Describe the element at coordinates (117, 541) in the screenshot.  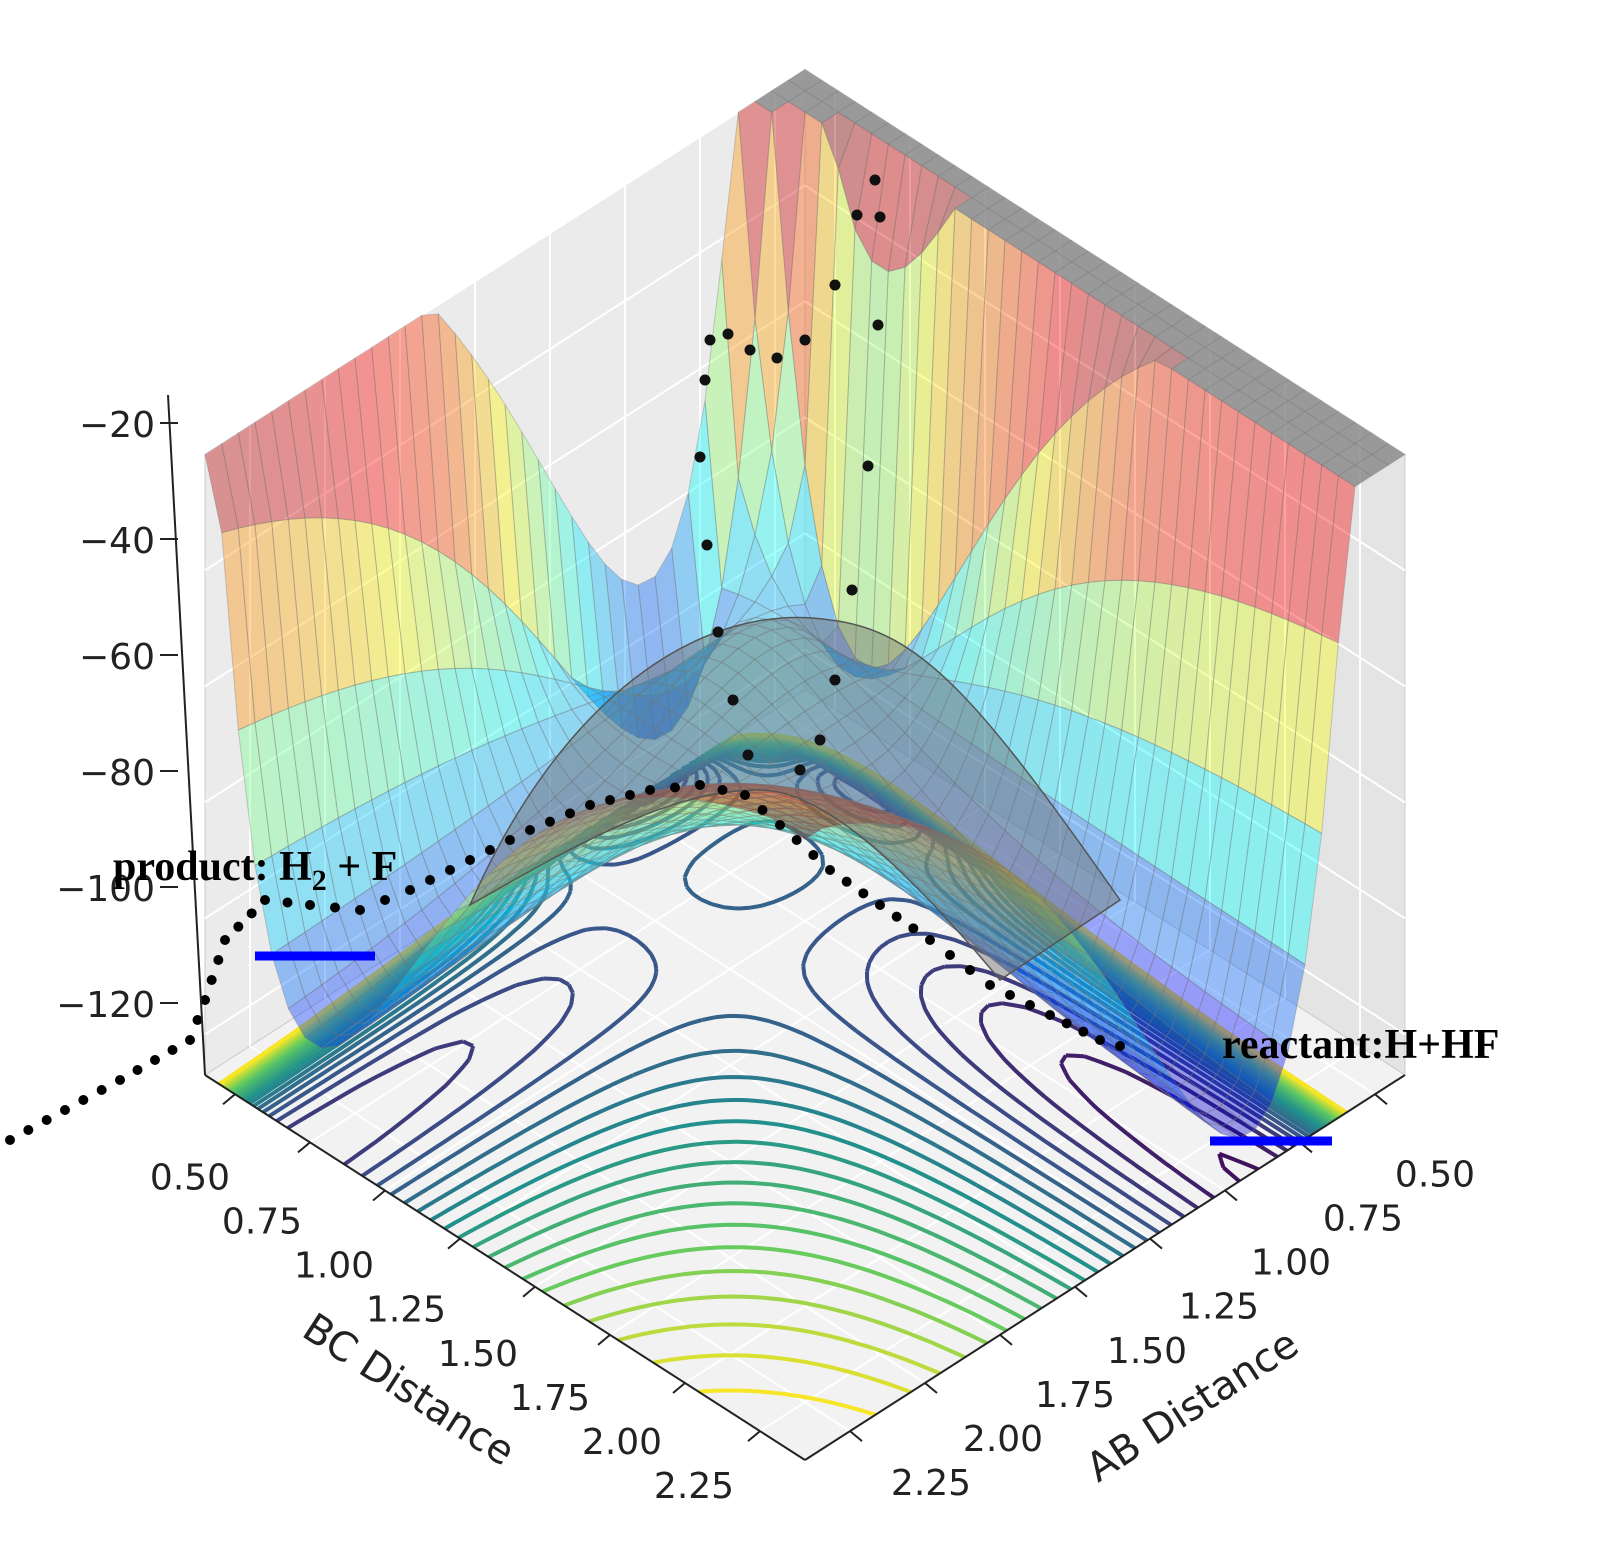
I see `z-tick-label: −40` at that location.